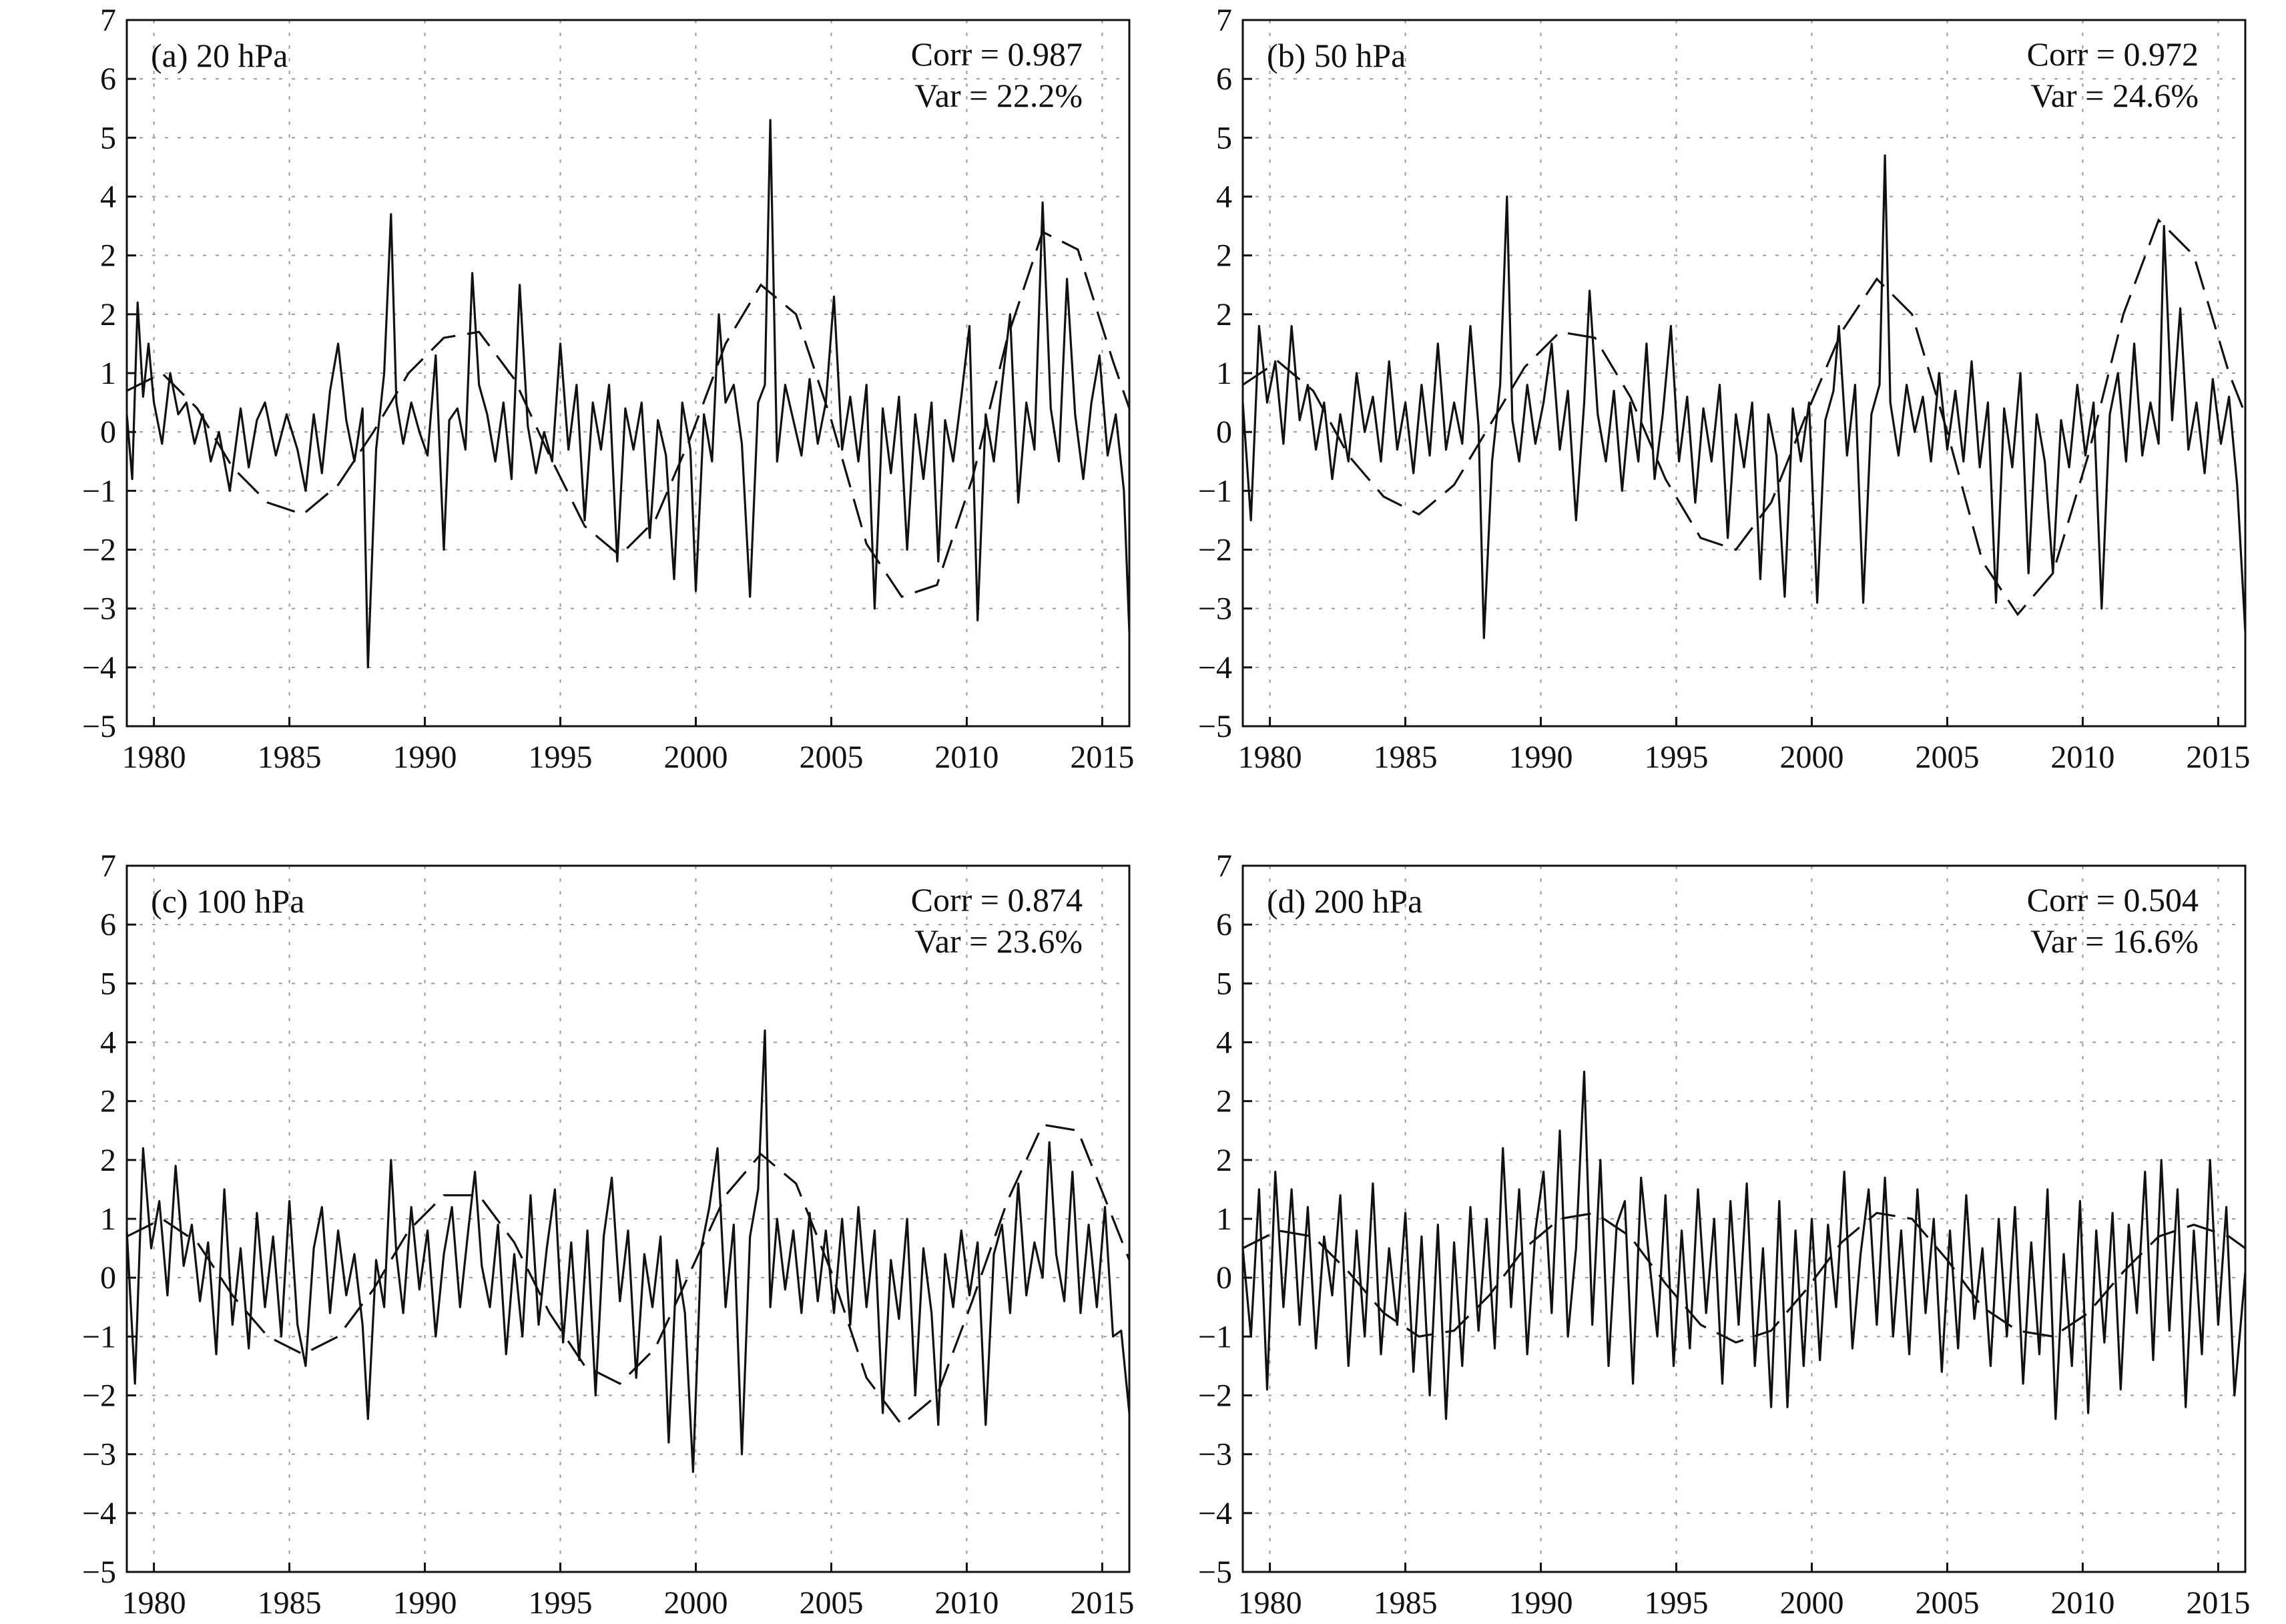 The width and height of the screenshot is (2286, 1624). I want to click on panel-title: (a) 20 hPa, so click(219, 55).